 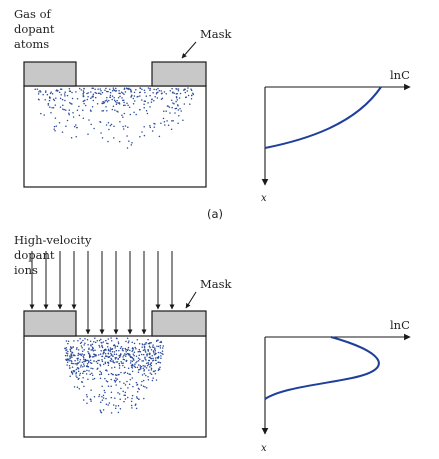 What do you see at coordinates (191, 300) in the screenshot?
I see `mask-pointer-b` at bounding box center [191, 300].